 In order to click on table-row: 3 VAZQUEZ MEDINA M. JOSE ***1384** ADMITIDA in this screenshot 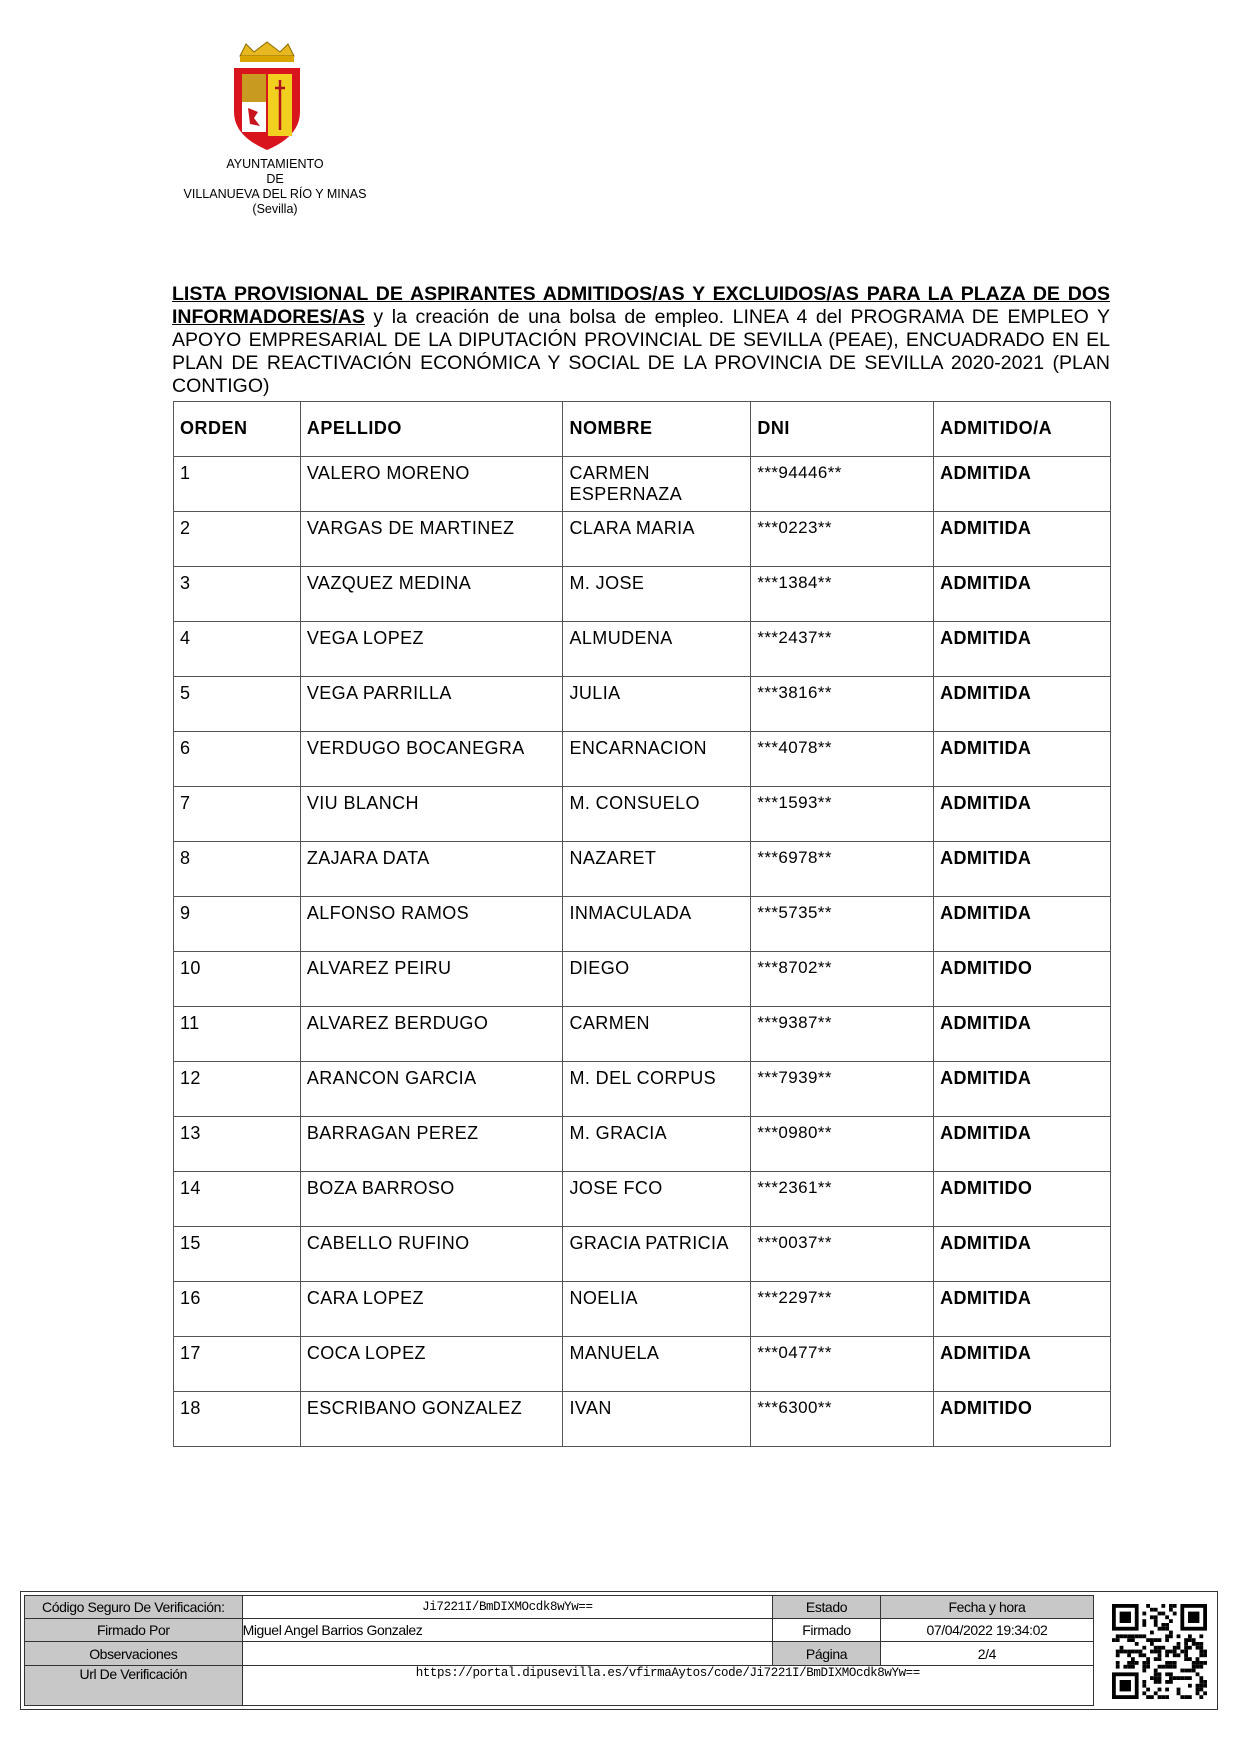, I will do `click(642, 594)`.